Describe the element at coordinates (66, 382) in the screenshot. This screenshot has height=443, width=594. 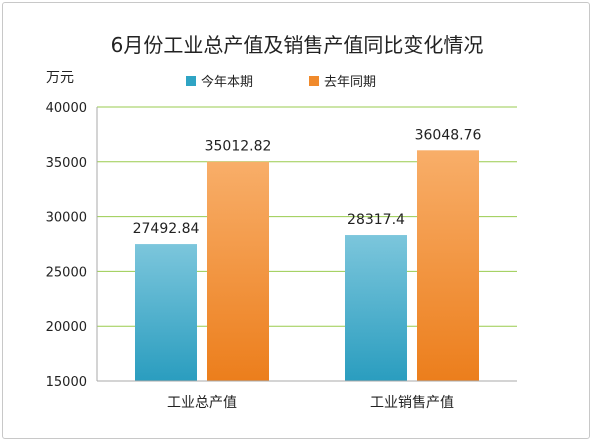
I see `y-tick-label: 15000` at that location.